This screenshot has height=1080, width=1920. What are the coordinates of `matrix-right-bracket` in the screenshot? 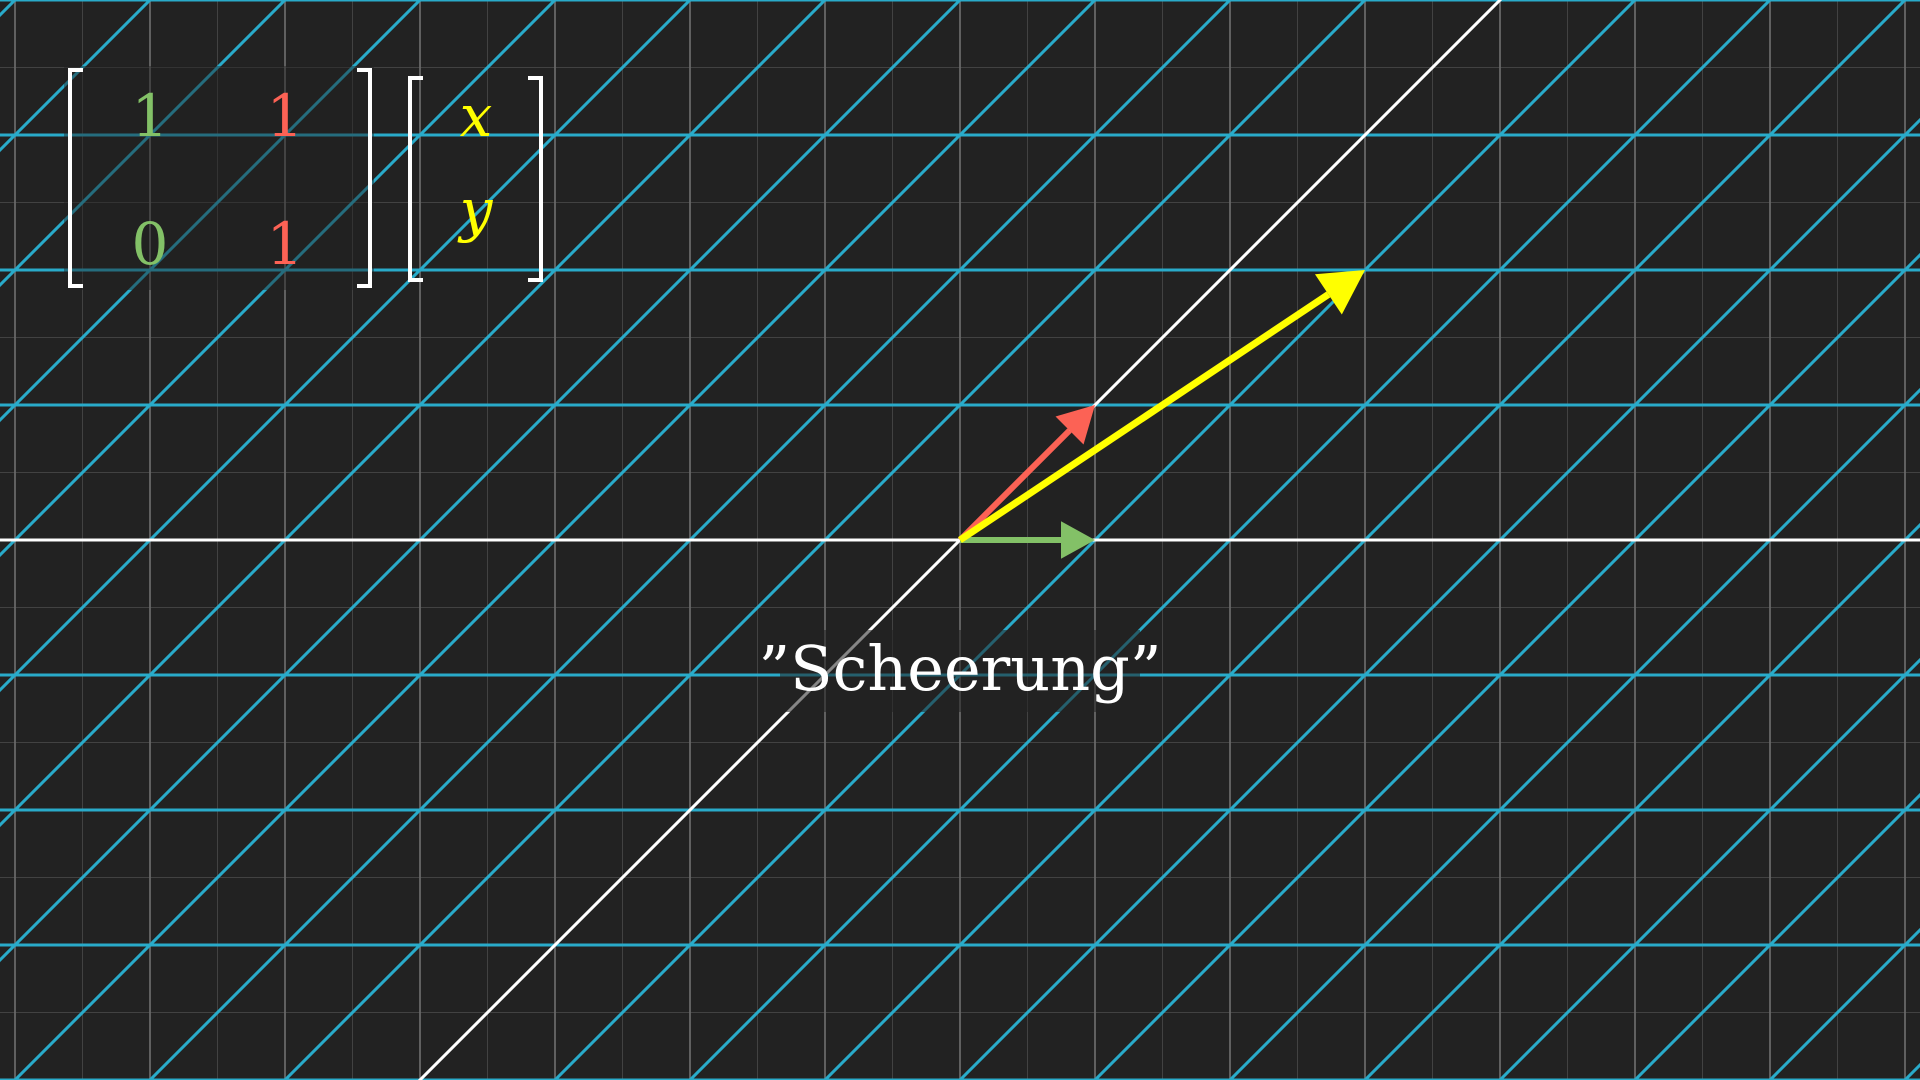 It's located at (364, 178).